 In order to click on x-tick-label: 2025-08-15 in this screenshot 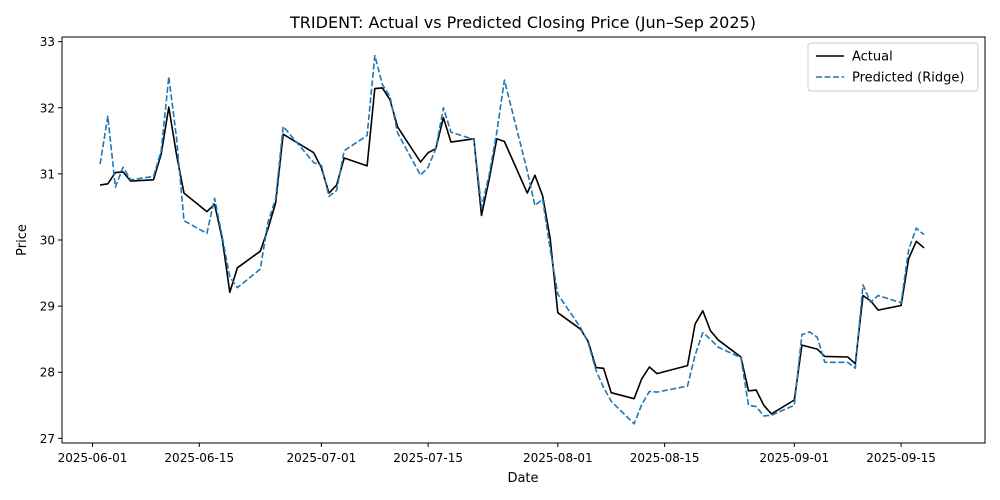, I will do `click(665, 458)`.